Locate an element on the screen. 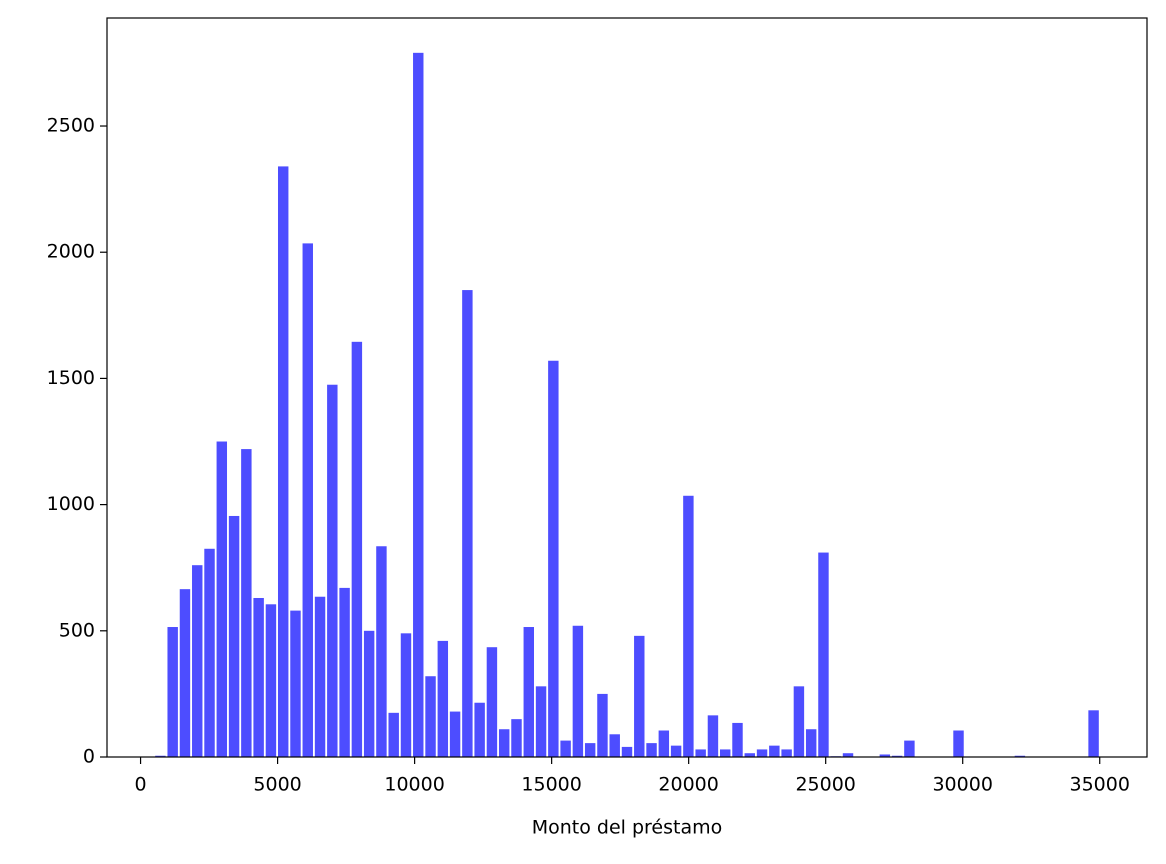 This screenshot has width=1166, height=864. x-tick-label: 0 is located at coordinates (141, 785).